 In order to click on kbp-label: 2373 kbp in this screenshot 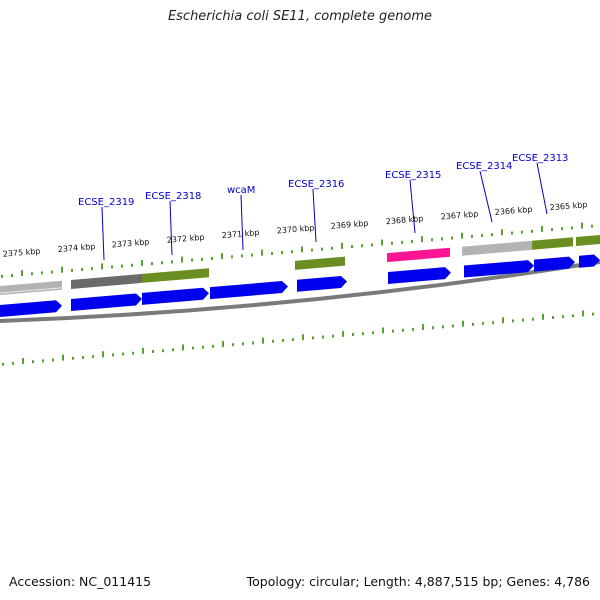, I will do `click(130, 243)`.